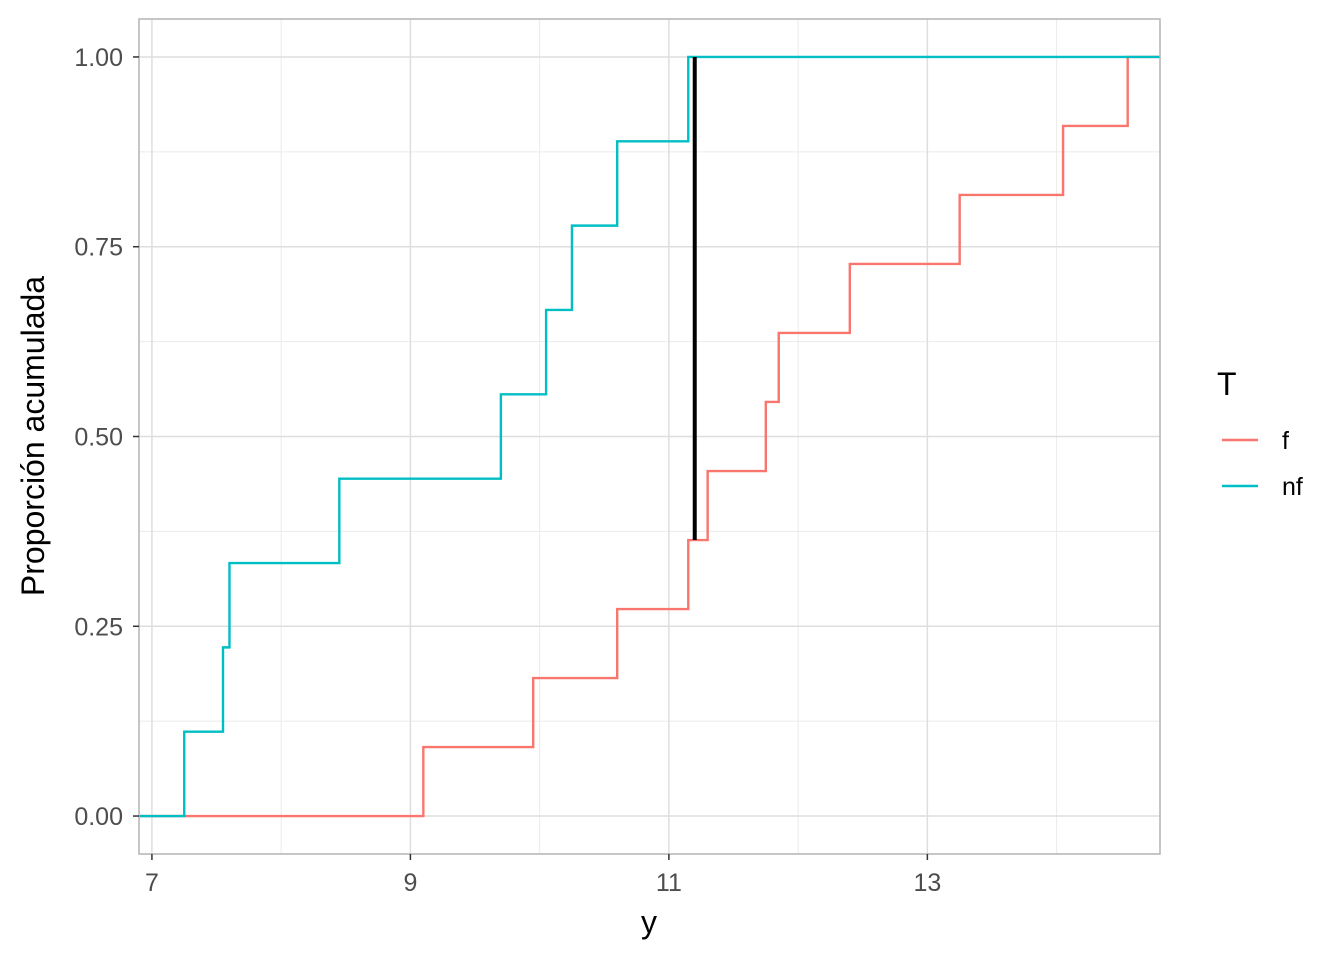 Image resolution: width=1344 pixels, height=960 pixels. I want to click on y-tick-label: 0.00, so click(98, 817).